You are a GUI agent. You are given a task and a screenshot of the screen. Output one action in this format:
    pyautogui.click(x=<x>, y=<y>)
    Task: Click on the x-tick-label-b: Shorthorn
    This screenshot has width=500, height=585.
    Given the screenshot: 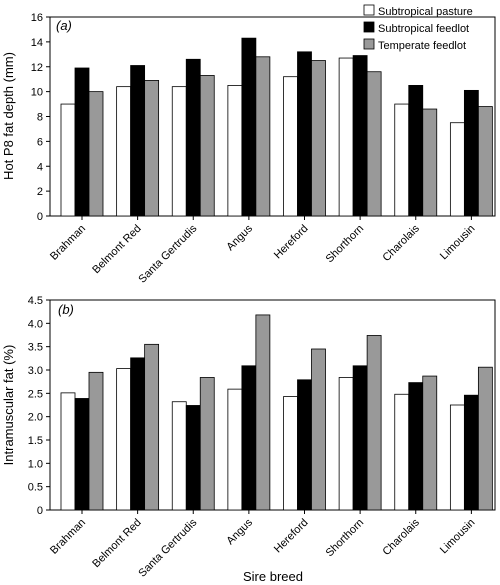 What is the action you would take?
    pyautogui.click(x=345, y=538)
    